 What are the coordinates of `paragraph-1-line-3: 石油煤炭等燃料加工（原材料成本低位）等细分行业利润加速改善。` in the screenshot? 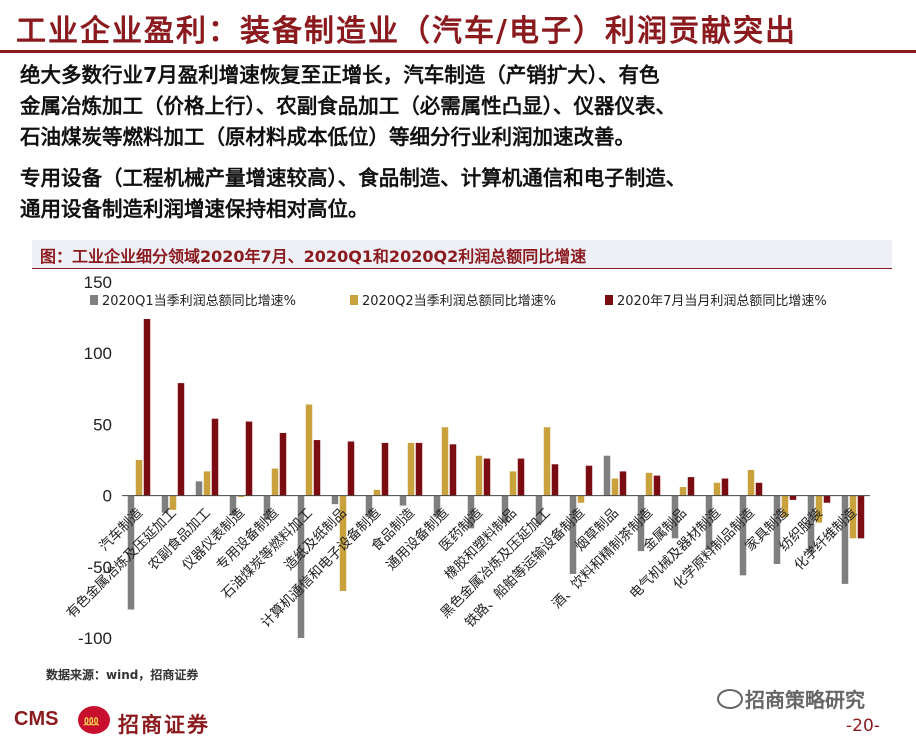 It's located at (327, 137).